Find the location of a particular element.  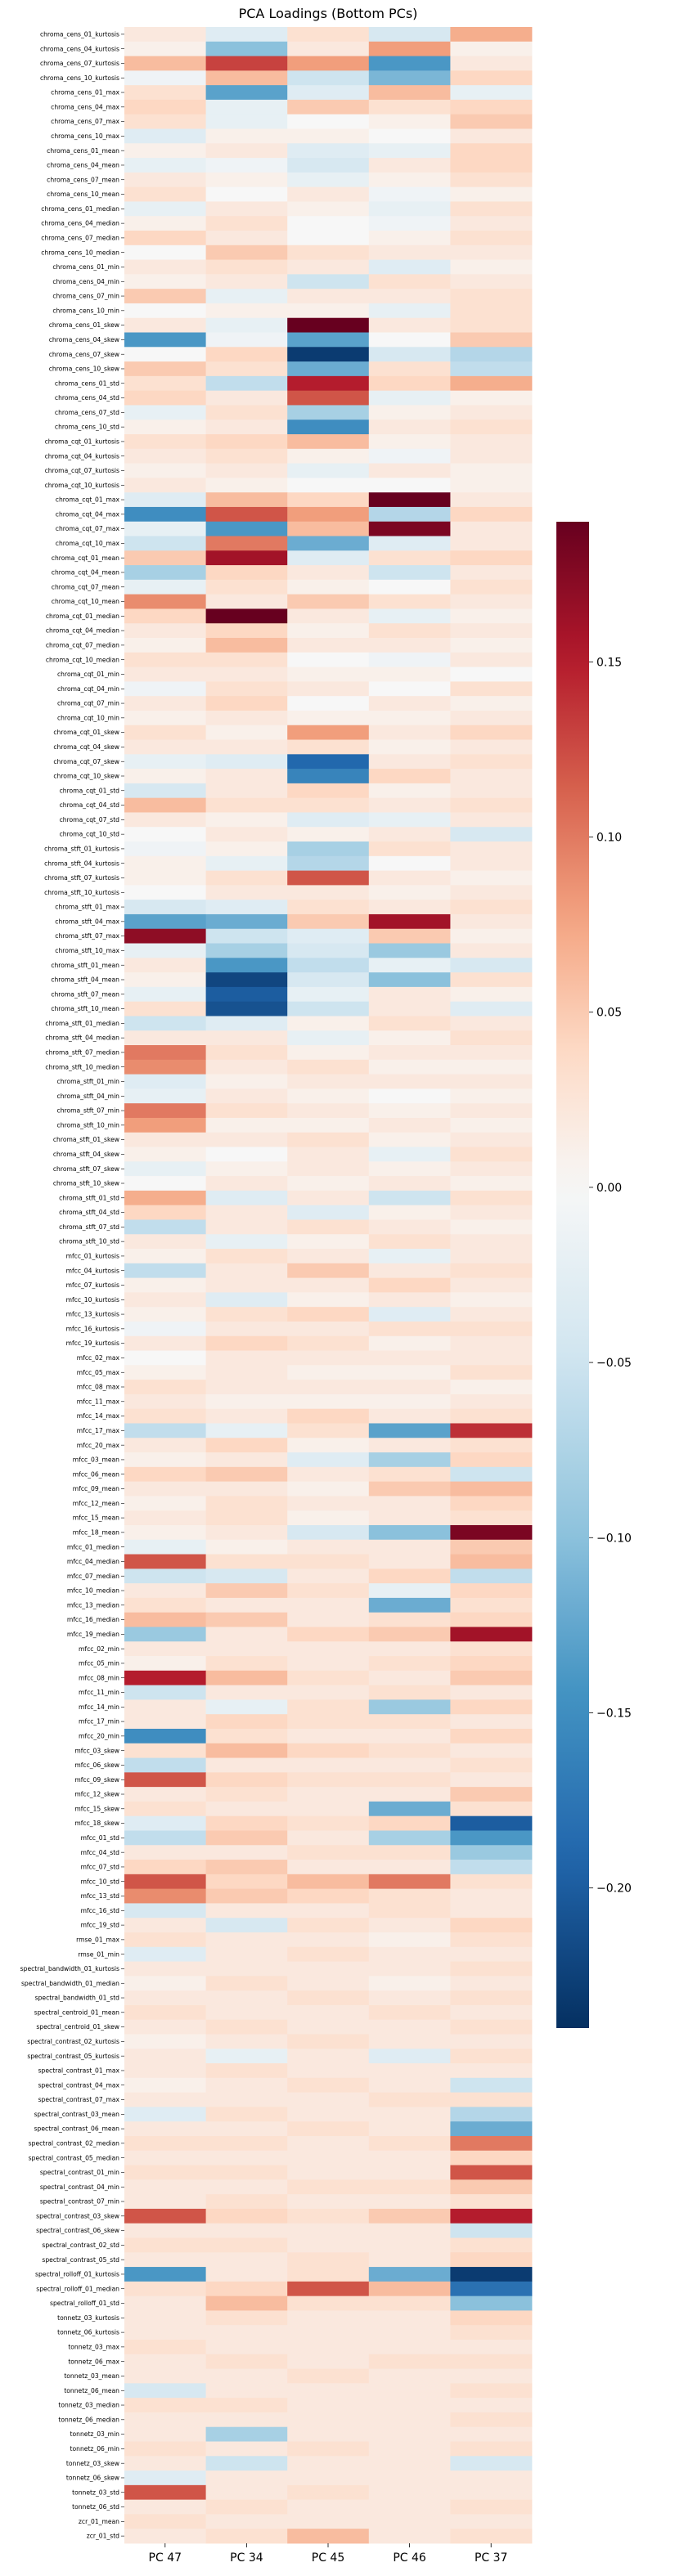

row-label: mfcc_14_max is located at coordinates (99, 1416).